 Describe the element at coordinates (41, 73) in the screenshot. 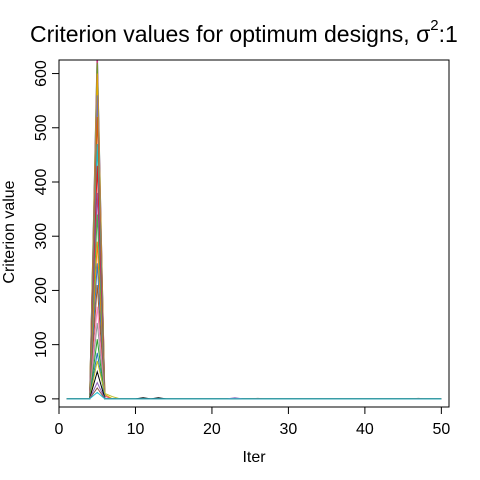

I see `y-tick-label: 600` at that location.